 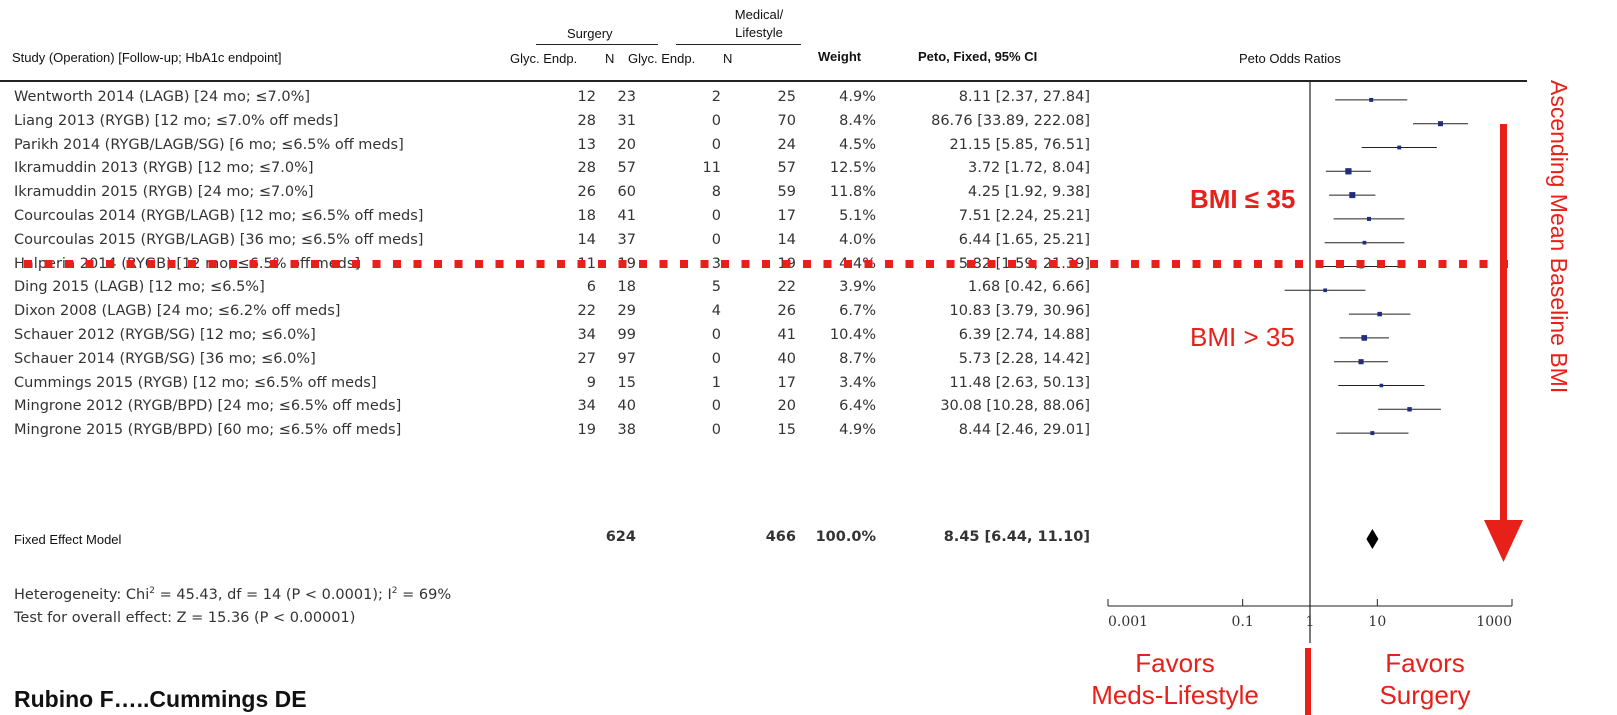 I want to click on study-weight: 3.4%, so click(x=857, y=382).